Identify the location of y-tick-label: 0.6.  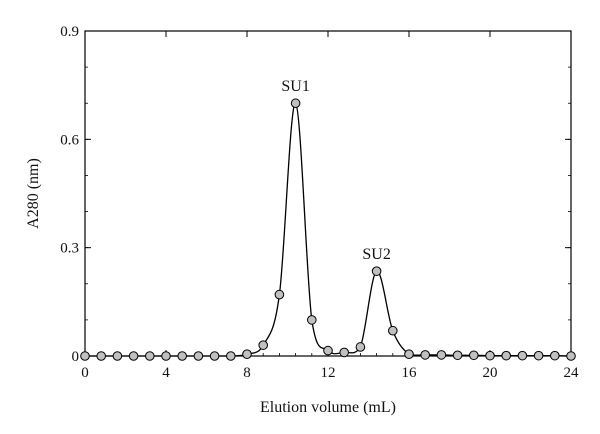
(69, 140).